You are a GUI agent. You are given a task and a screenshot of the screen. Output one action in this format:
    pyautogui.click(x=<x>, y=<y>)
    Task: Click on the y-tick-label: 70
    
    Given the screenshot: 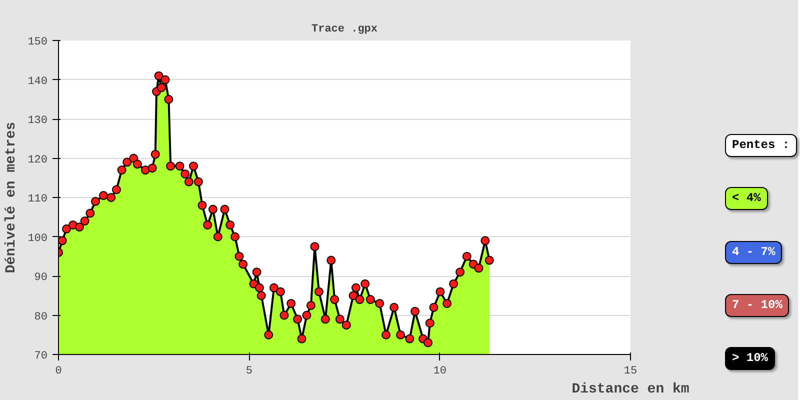 What is the action you would take?
    pyautogui.click(x=41, y=356)
    